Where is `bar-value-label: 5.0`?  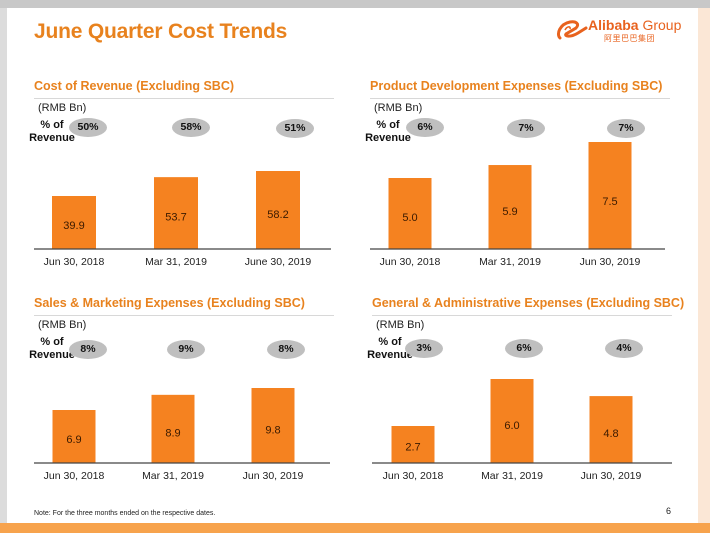
bar-value-label: 5.0 is located at coordinates (409, 218).